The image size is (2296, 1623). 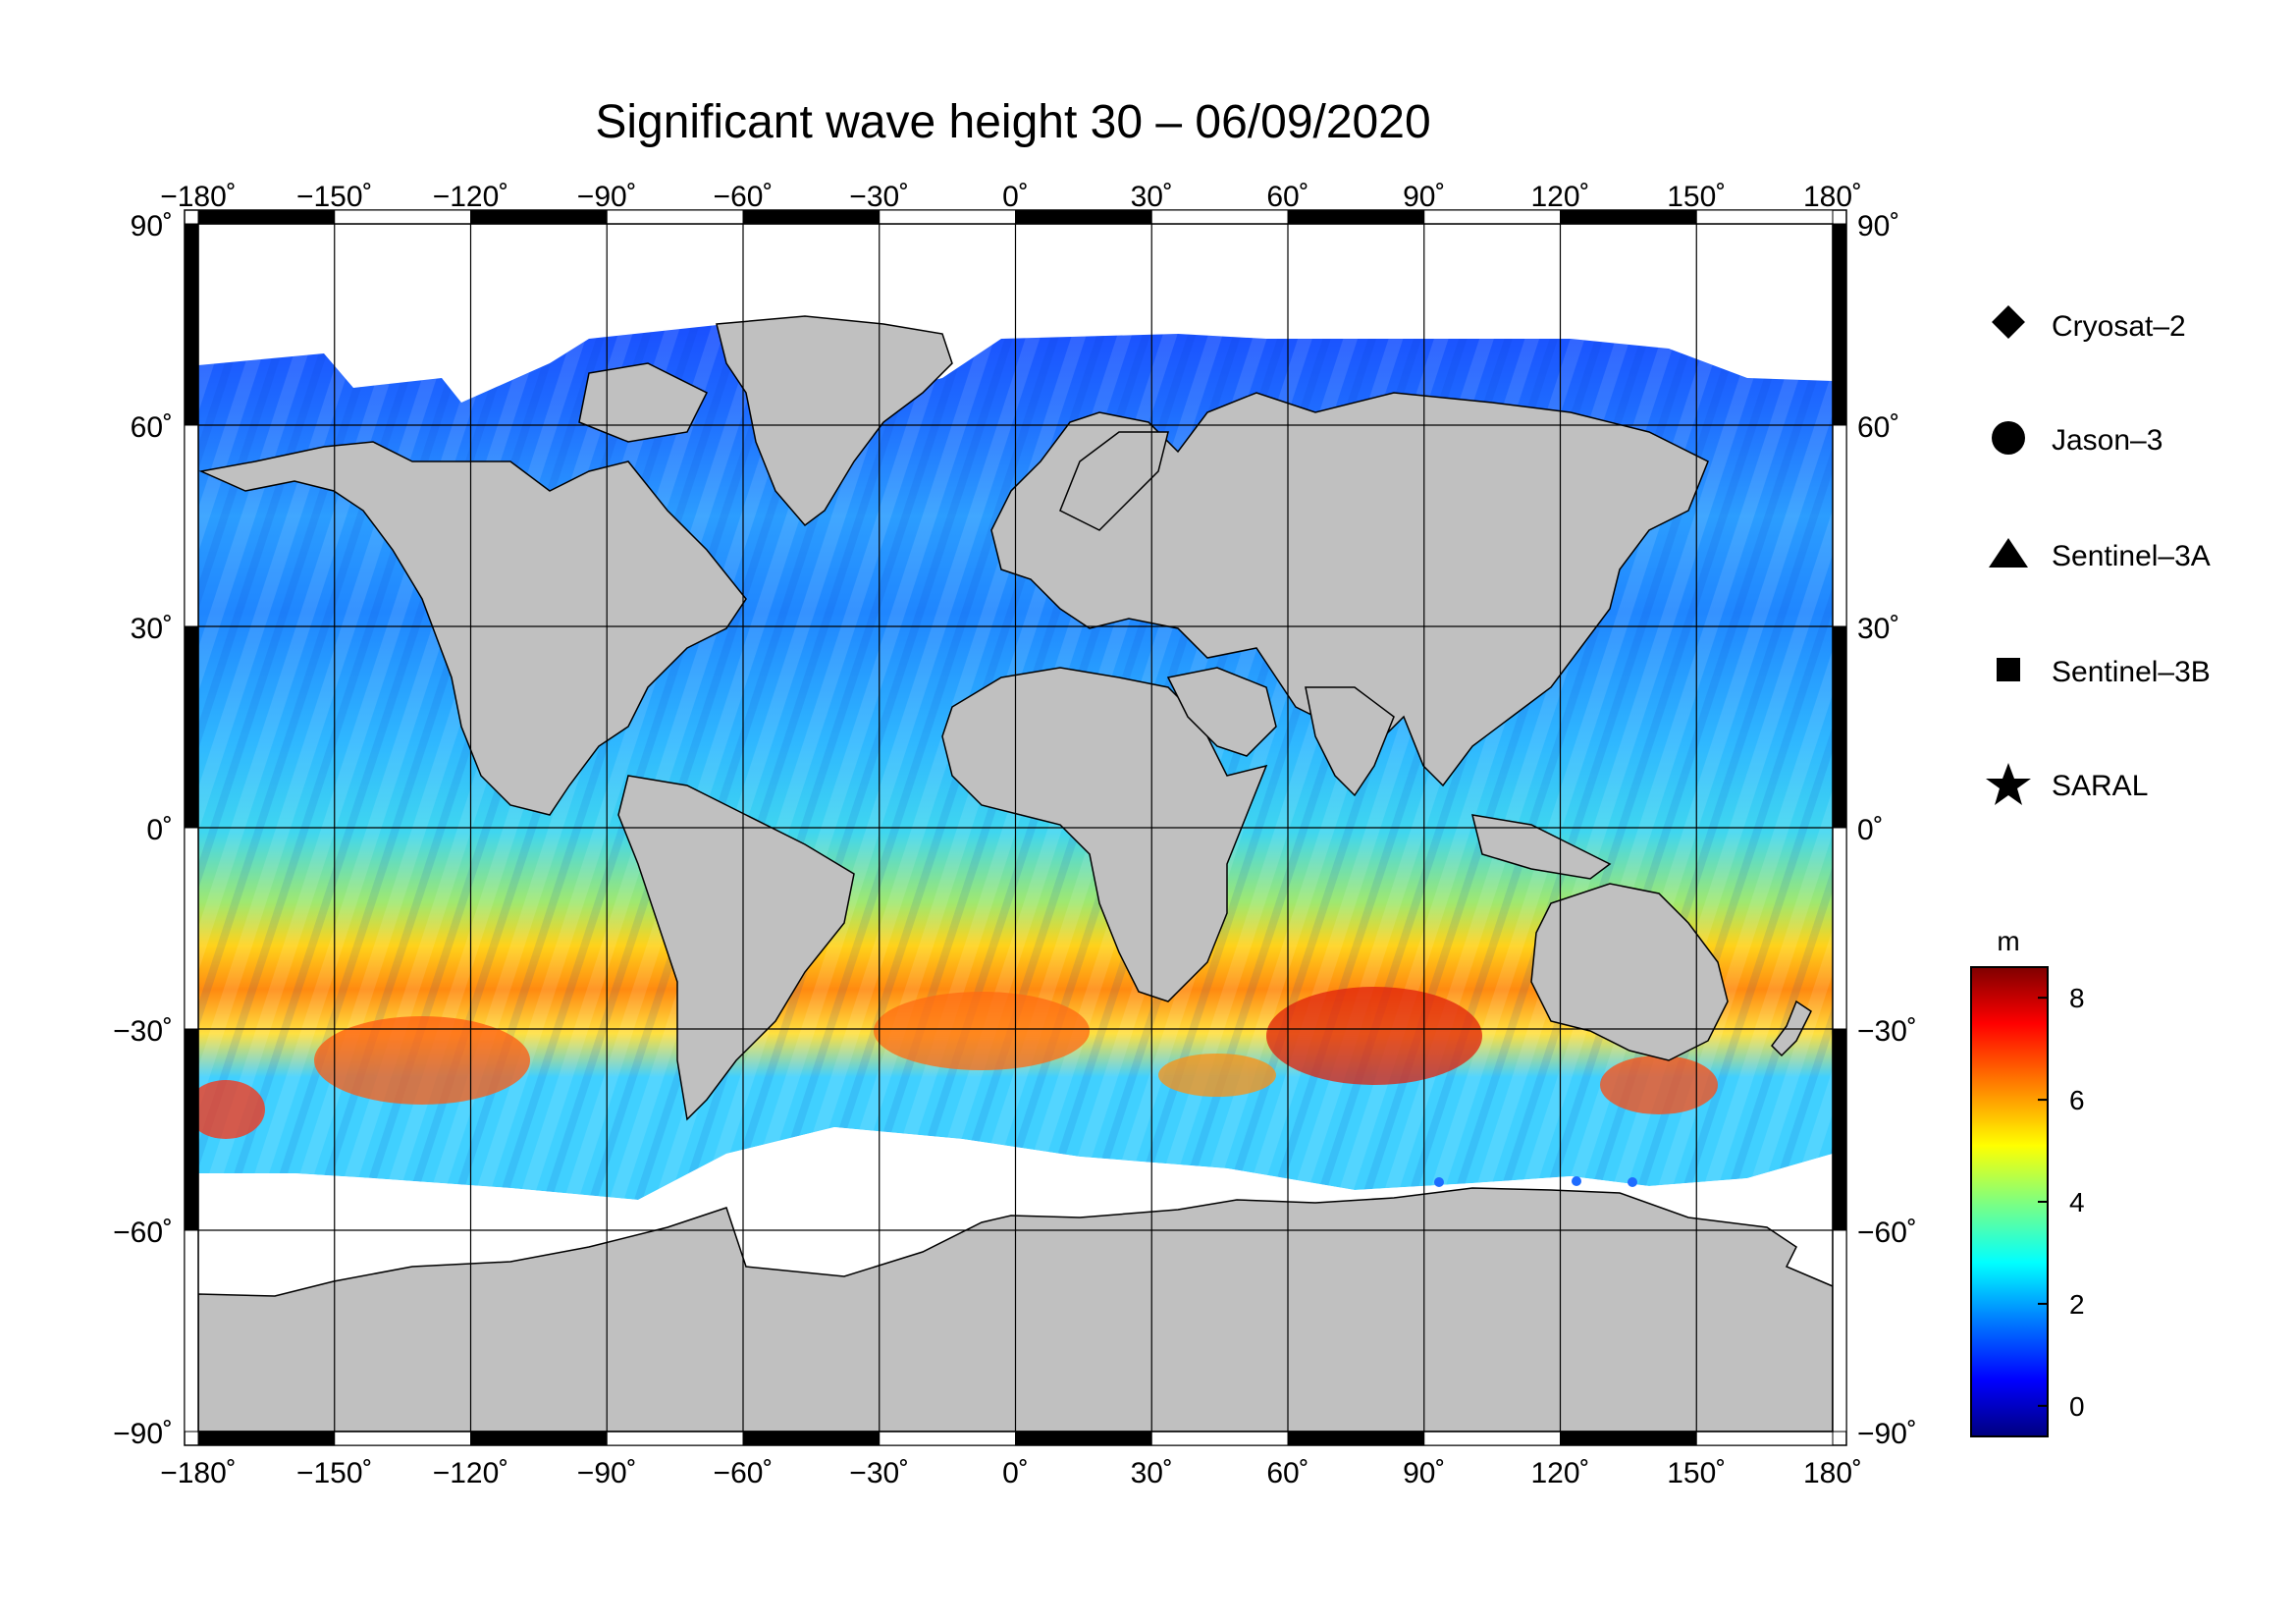 What do you see at coordinates (2077, 998) in the screenshot?
I see `colorbar-tick-label: 8` at bounding box center [2077, 998].